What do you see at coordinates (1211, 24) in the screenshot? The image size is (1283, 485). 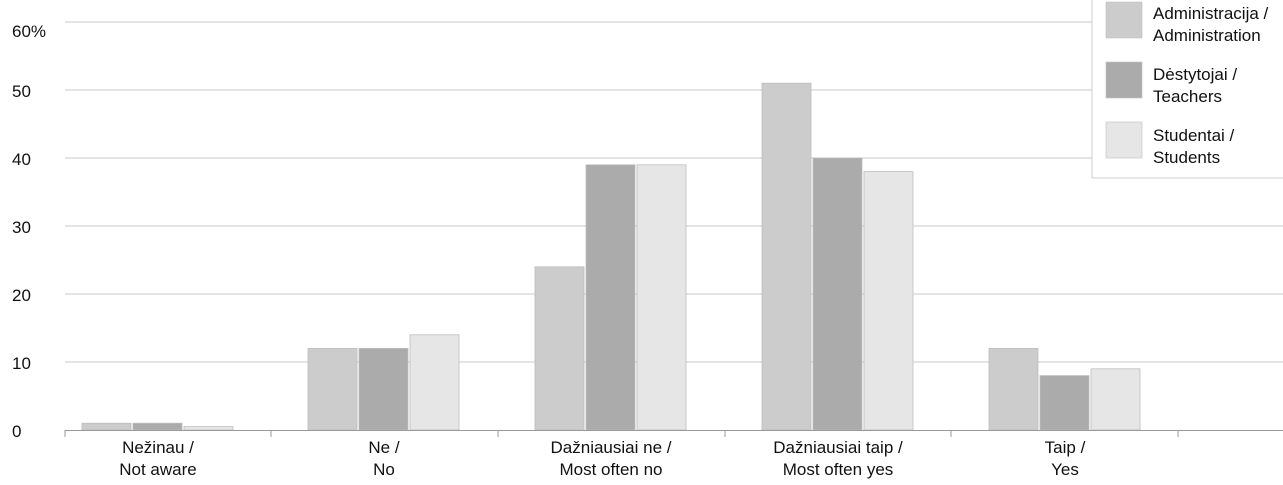 I see `legend-label: Administracija / Administration` at bounding box center [1211, 24].